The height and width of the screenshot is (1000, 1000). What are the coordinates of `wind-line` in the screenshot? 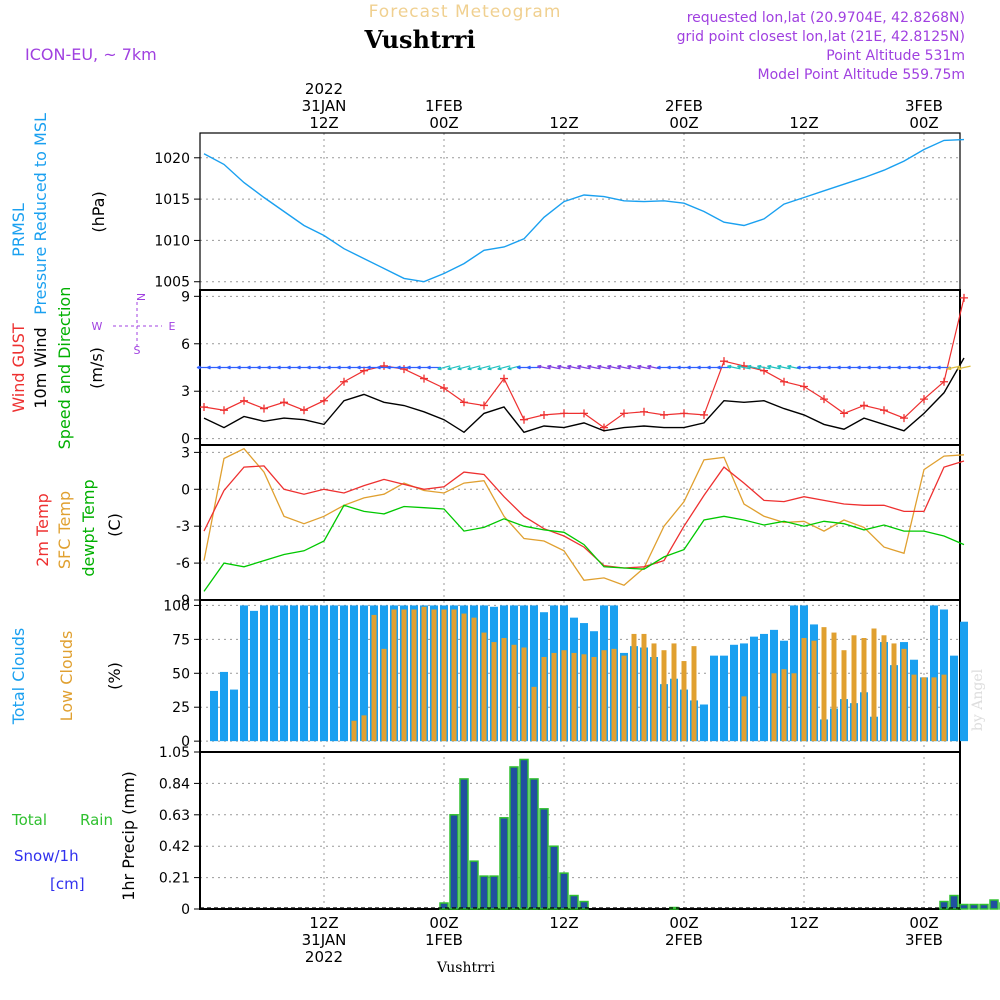 It's located at (584, 395).